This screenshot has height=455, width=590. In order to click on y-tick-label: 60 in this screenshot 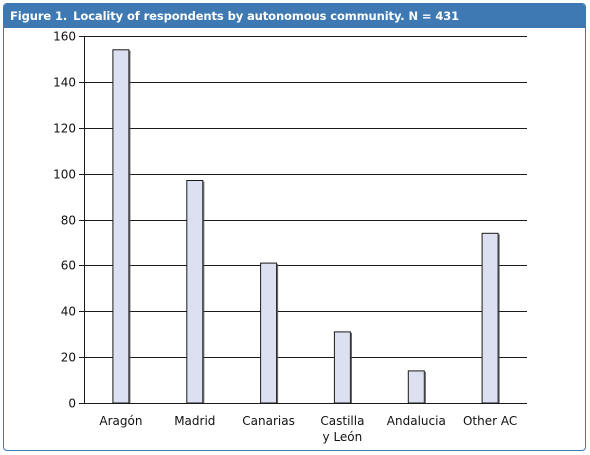, I will do `click(68, 266)`.